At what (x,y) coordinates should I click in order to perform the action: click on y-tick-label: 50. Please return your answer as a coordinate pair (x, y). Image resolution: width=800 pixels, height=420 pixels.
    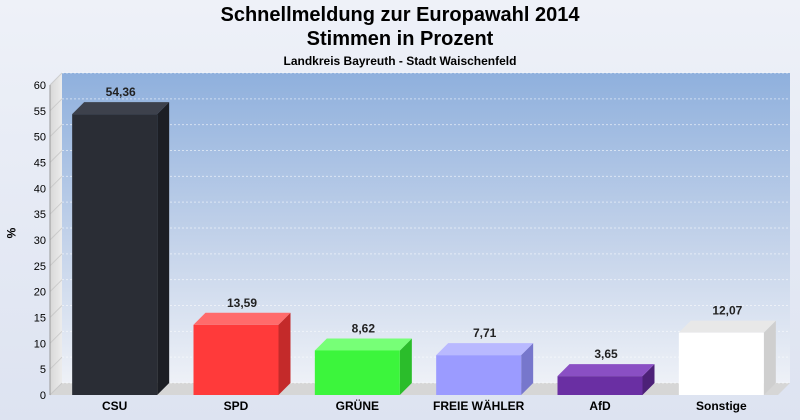
    Looking at the image, I should click on (40, 138).